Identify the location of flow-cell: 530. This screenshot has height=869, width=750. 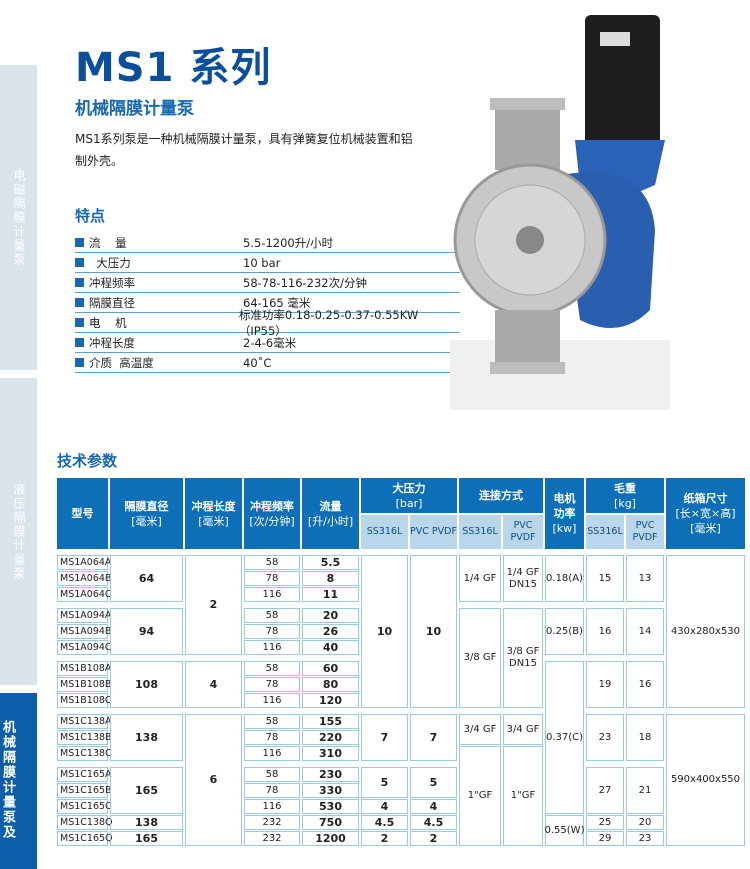
(330, 806).